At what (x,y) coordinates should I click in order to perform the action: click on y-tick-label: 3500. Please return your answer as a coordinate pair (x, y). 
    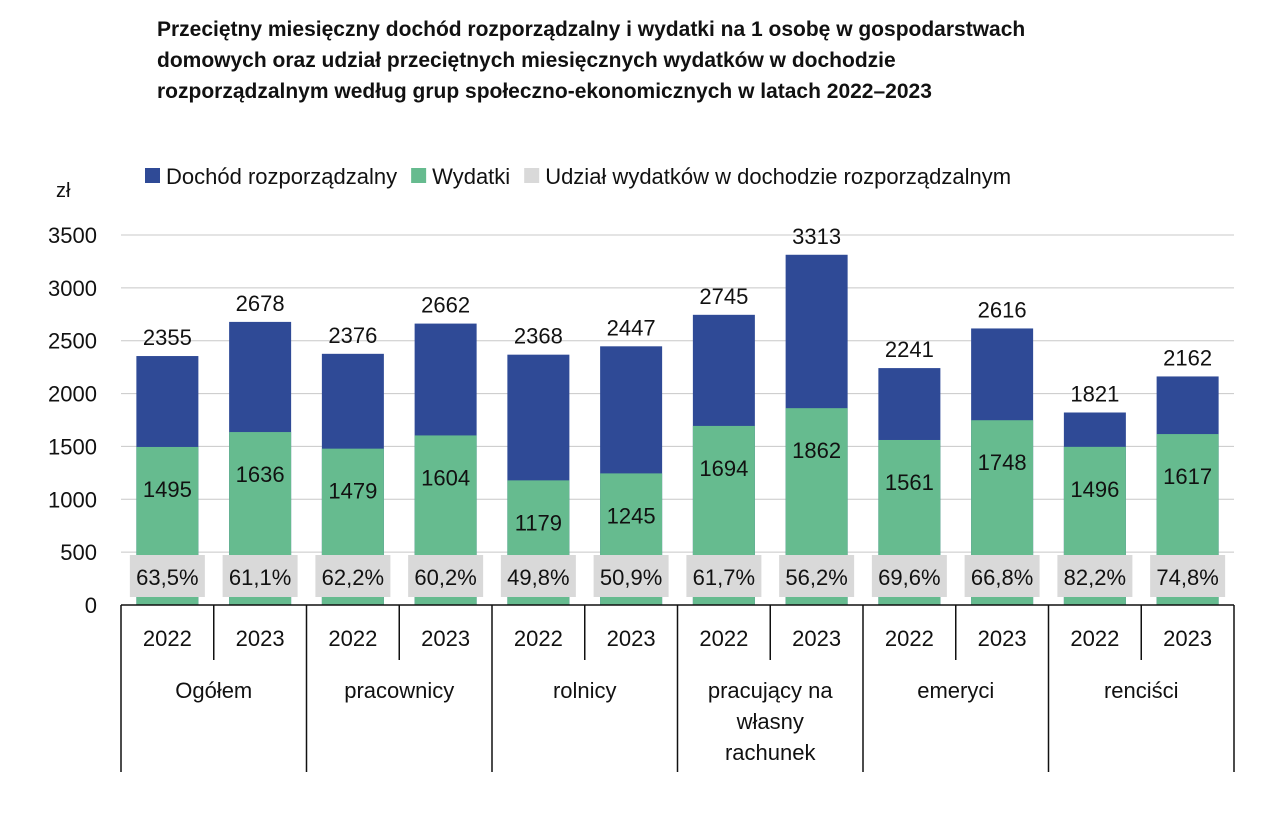
    Looking at the image, I should click on (72, 235).